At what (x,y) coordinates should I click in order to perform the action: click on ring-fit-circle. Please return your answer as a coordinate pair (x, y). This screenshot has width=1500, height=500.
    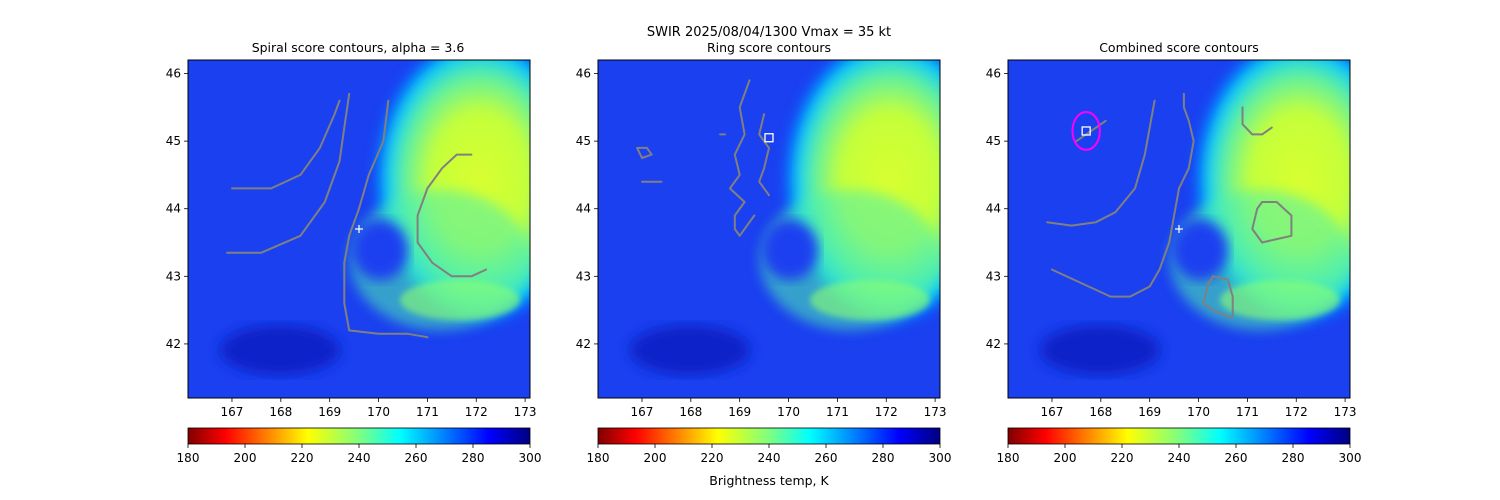
    Looking at the image, I should click on (1086, 131).